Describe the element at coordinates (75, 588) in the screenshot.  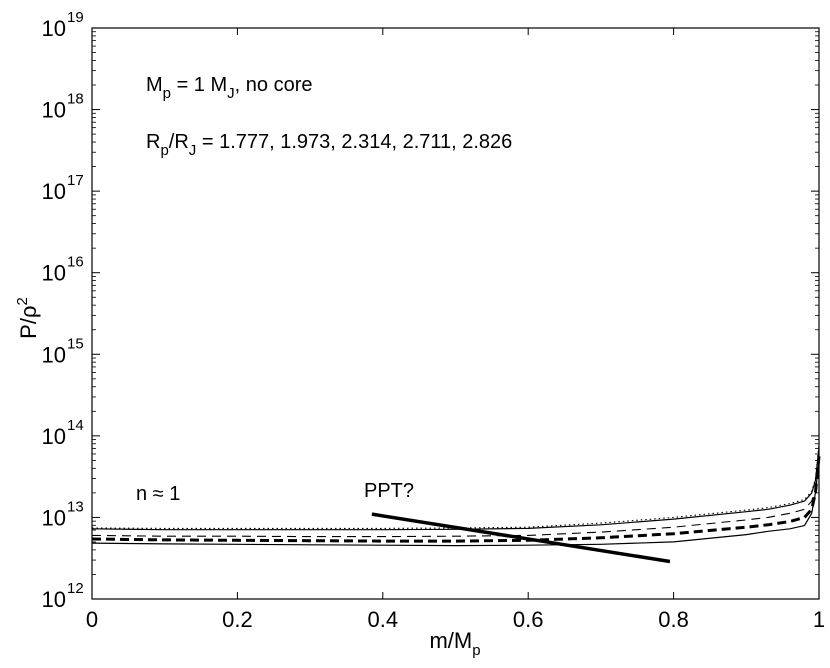
I see `y-tick-exponent: 12` at that location.